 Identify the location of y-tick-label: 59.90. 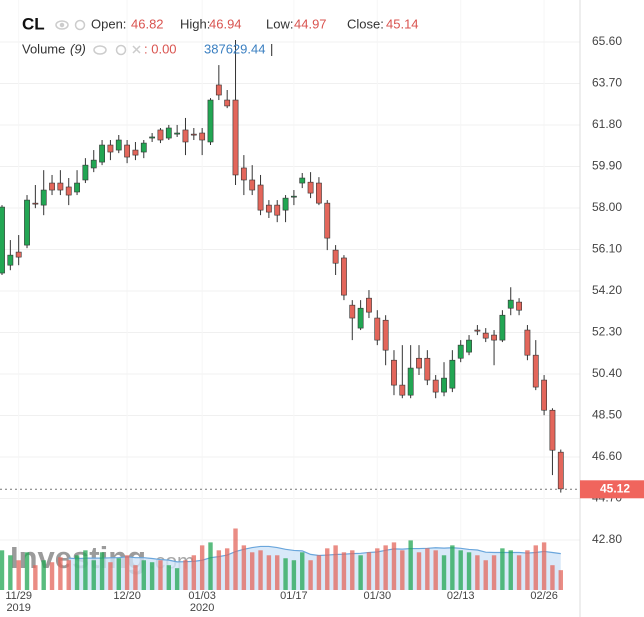
(607, 166).